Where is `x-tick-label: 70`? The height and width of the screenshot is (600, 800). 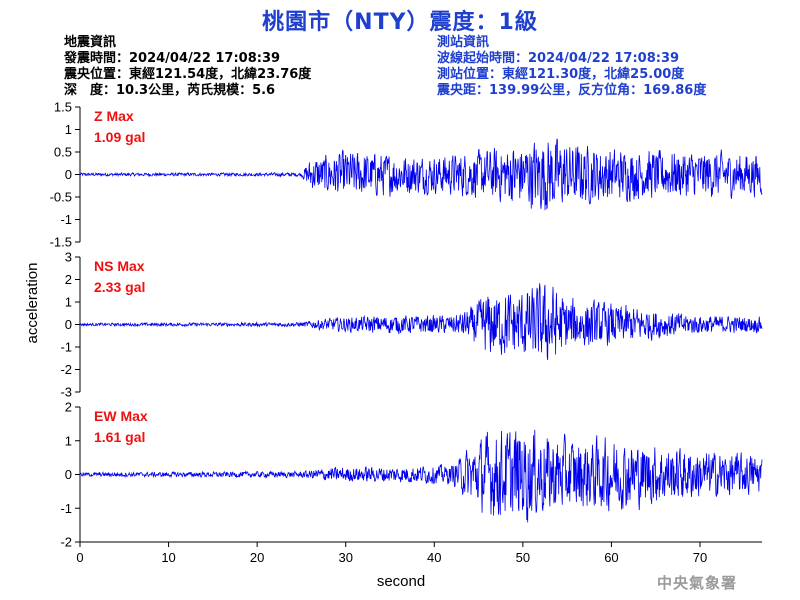
x-tick-label: 70 is located at coordinates (700, 557).